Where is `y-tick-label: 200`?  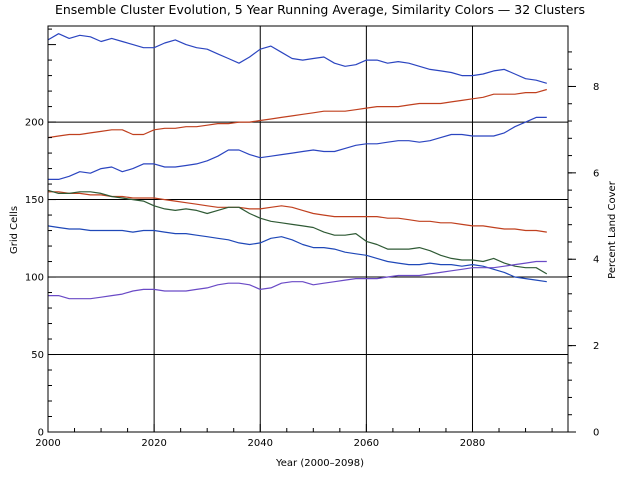 y-tick-label: 200 is located at coordinates (34, 123).